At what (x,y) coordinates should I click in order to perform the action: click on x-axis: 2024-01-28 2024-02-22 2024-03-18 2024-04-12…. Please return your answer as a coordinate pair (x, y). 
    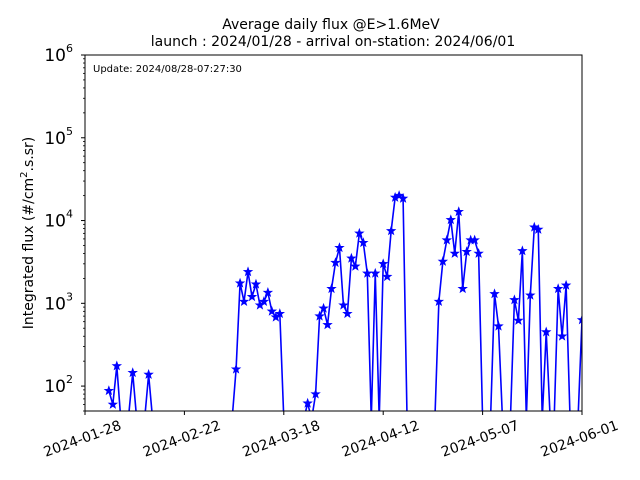
    Looking at the image, I should click on (331, 436).